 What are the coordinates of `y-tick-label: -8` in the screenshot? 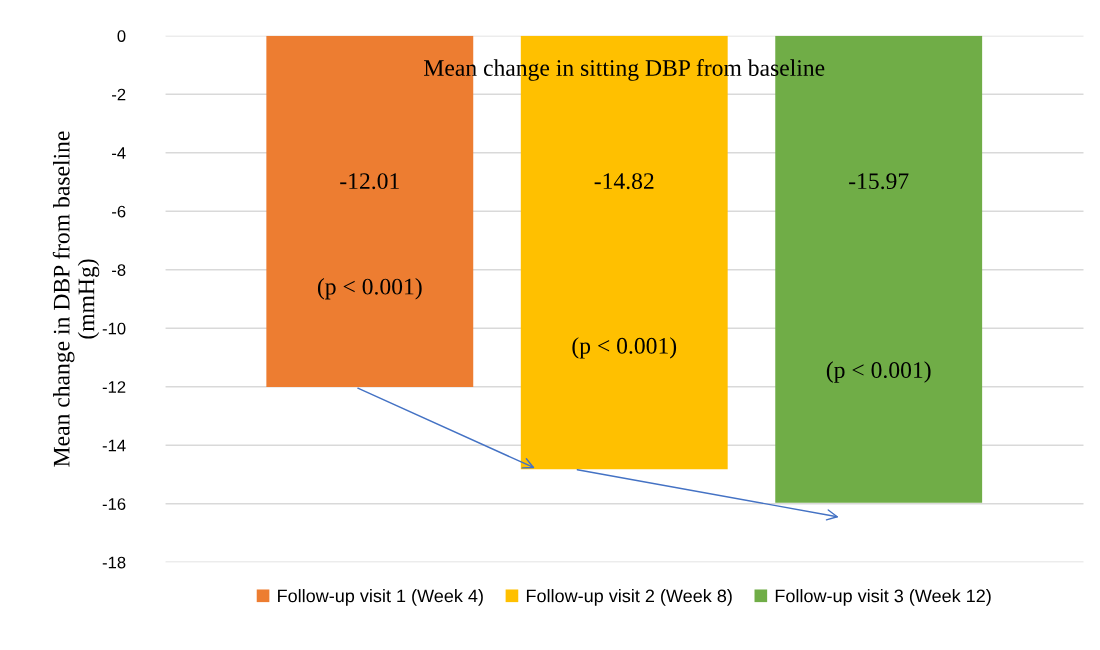 It's located at (119, 270).